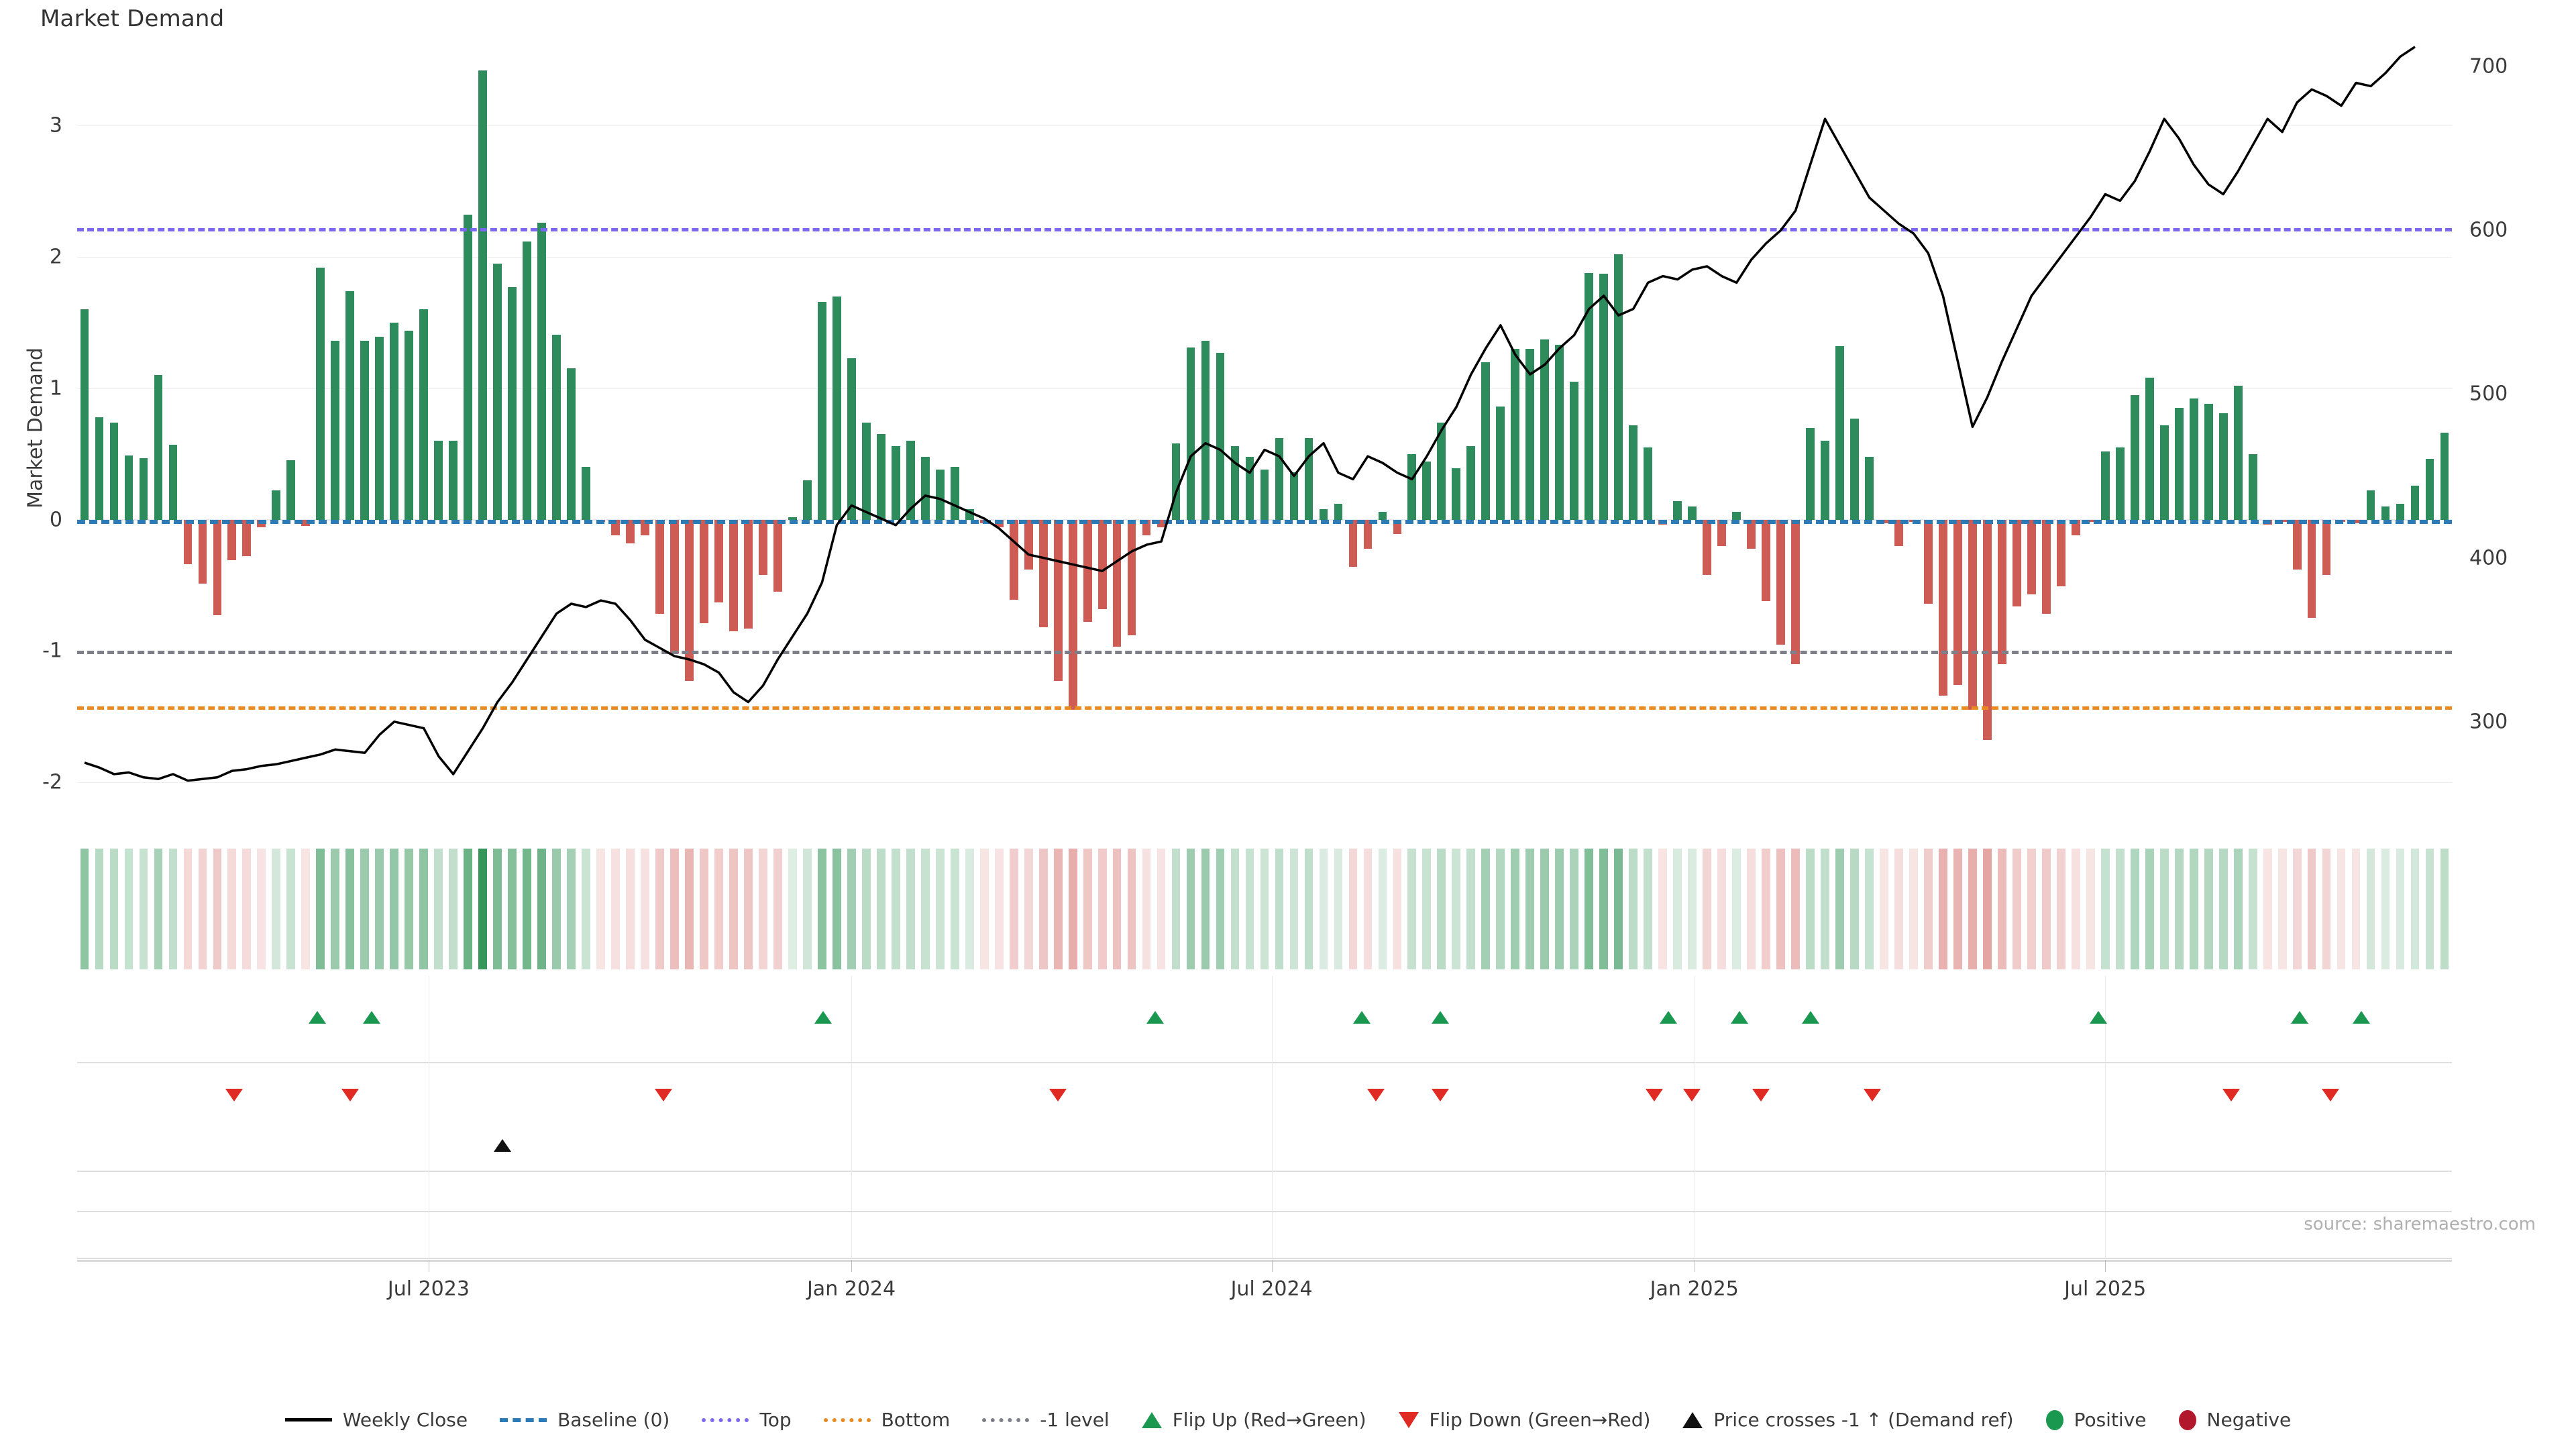  Describe the element at coordinates (584, 1420) in the screenshot. I see `legend-item: Baseline (0)` at that location.